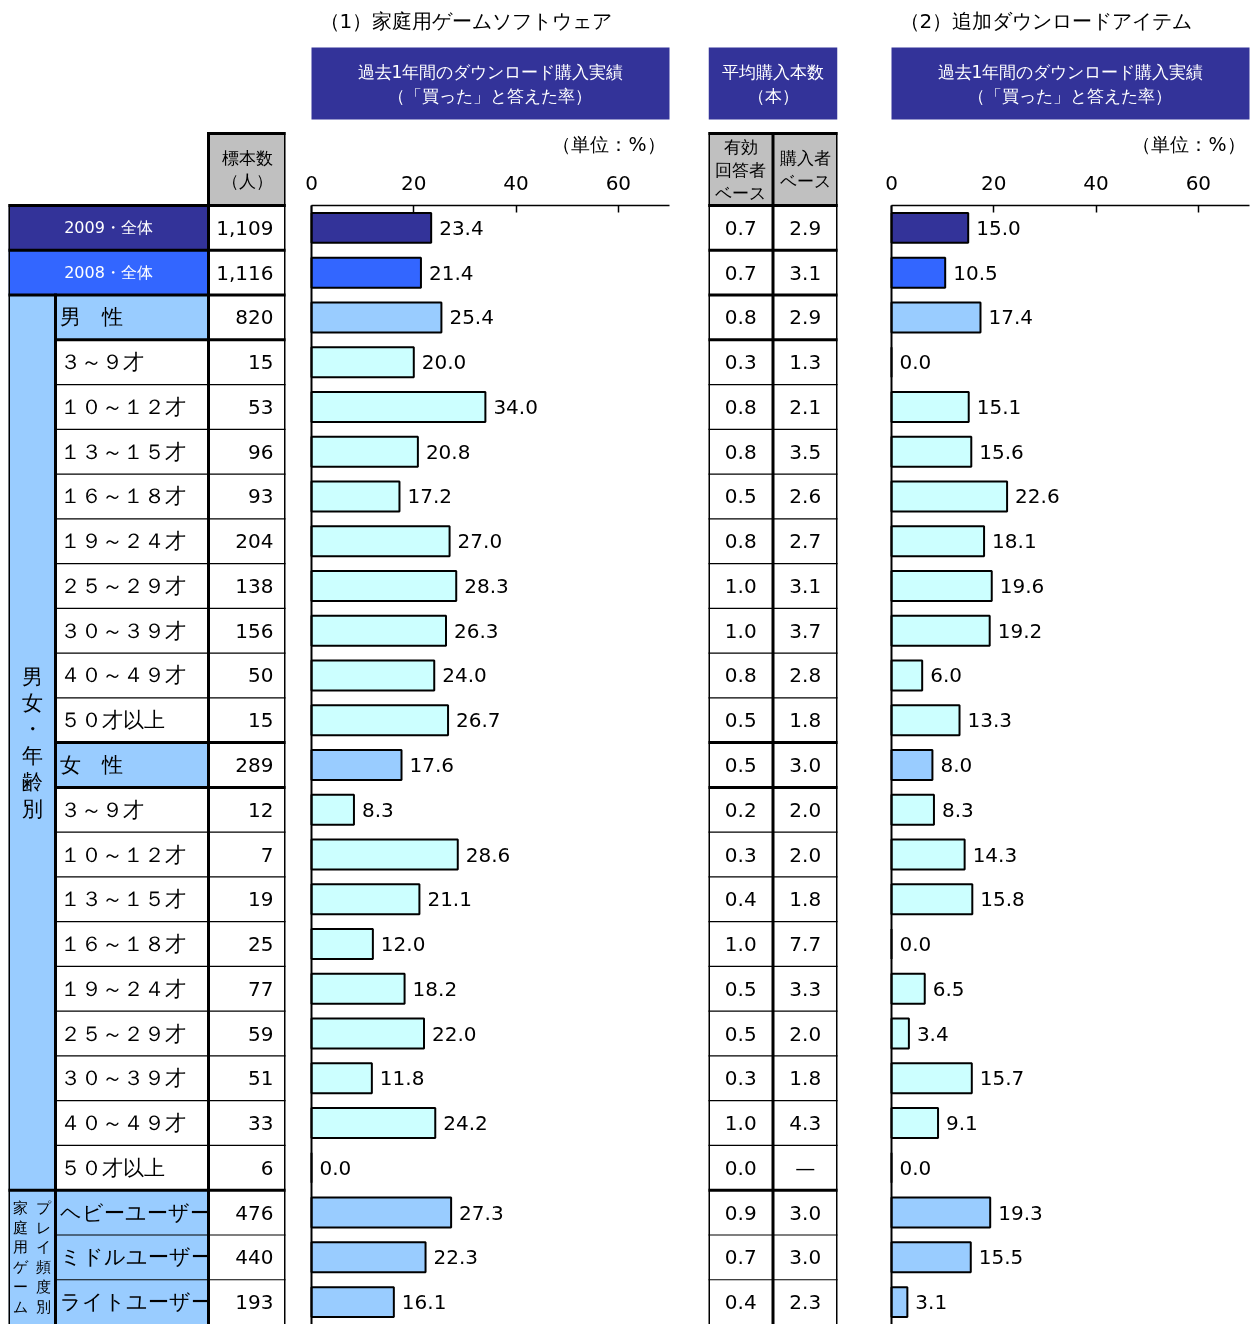  What do you see at coordinates (1046, 20) in the screenshot?
I see `chart-title: （2）追加ダウンロードアイテム` at bounding box center [1046, 20].